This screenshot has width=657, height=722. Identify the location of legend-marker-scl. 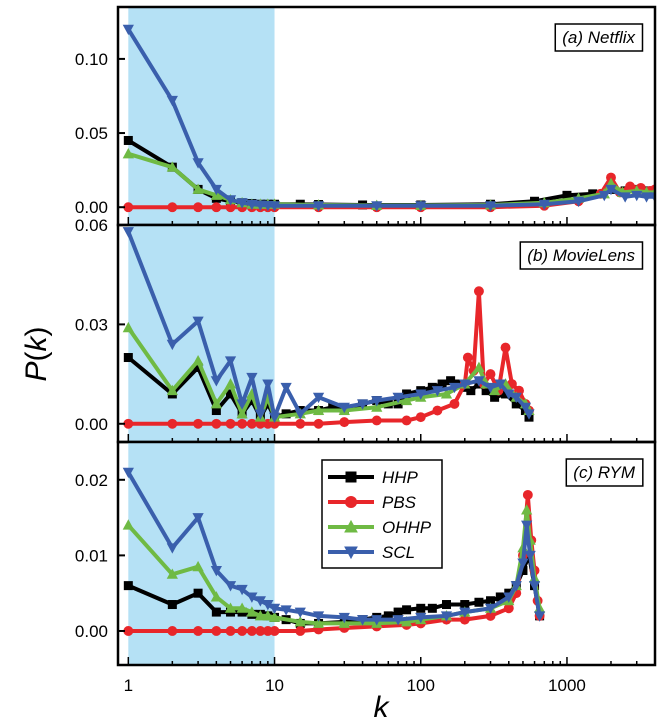
(351, 553).